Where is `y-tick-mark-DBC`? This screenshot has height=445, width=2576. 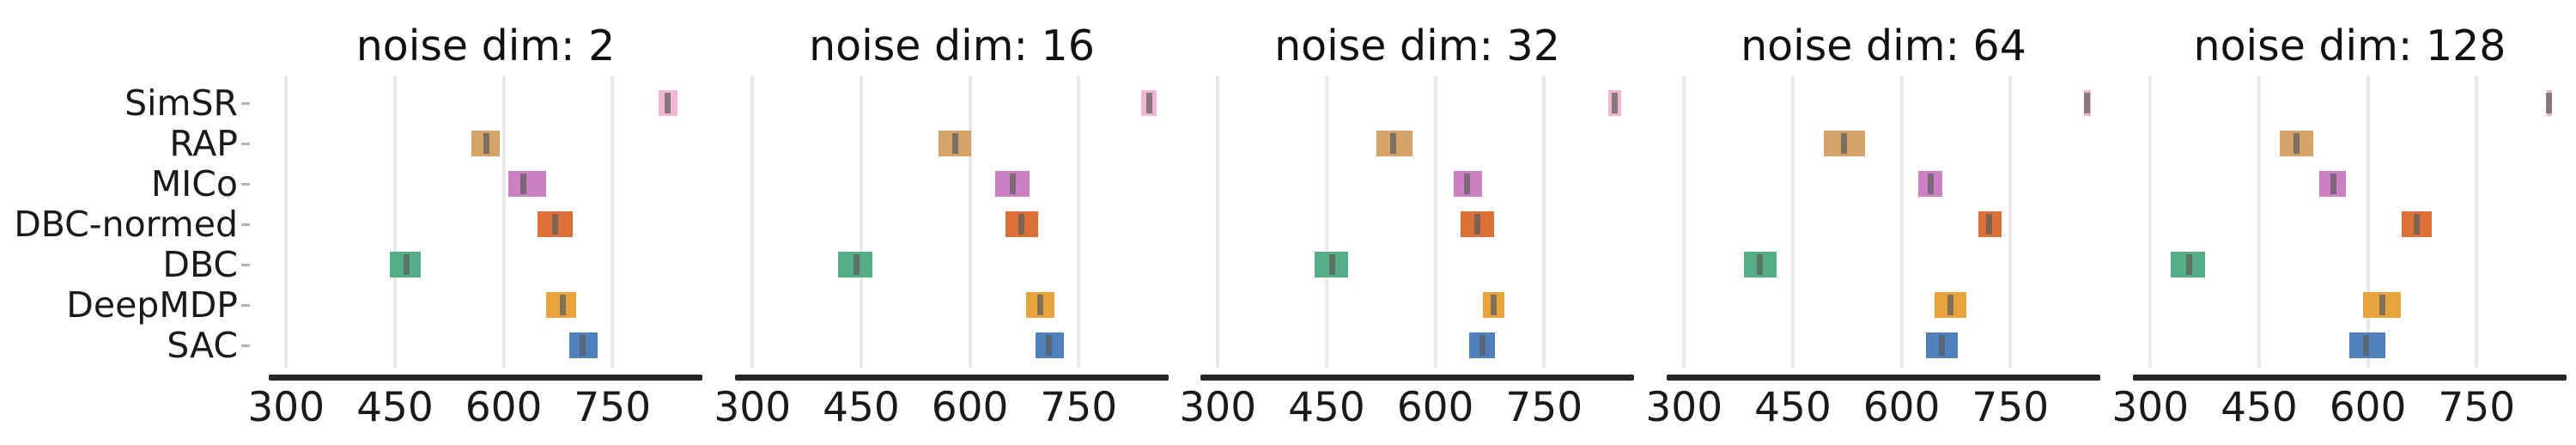
y-tick-mark-DBC is located at coordinates (246, 265).